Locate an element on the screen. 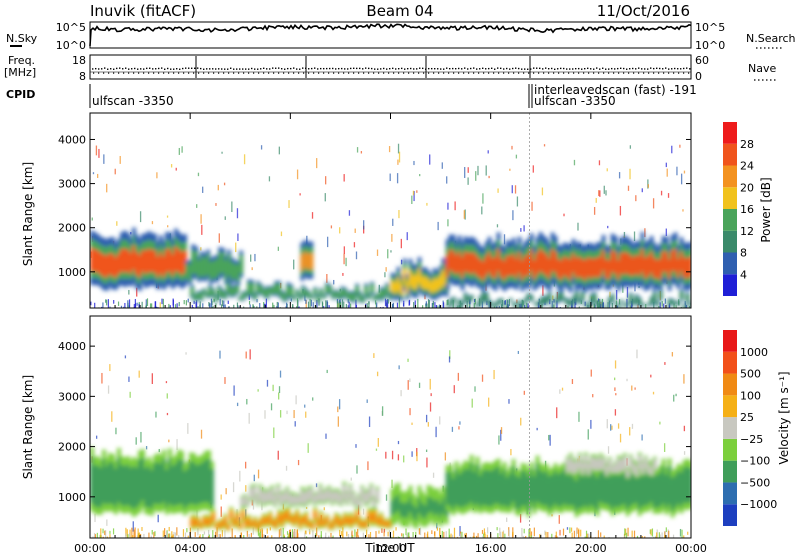 This screenshot has width=800, height=554. velocity-echo-blobs is located at coordinates (390, 489).